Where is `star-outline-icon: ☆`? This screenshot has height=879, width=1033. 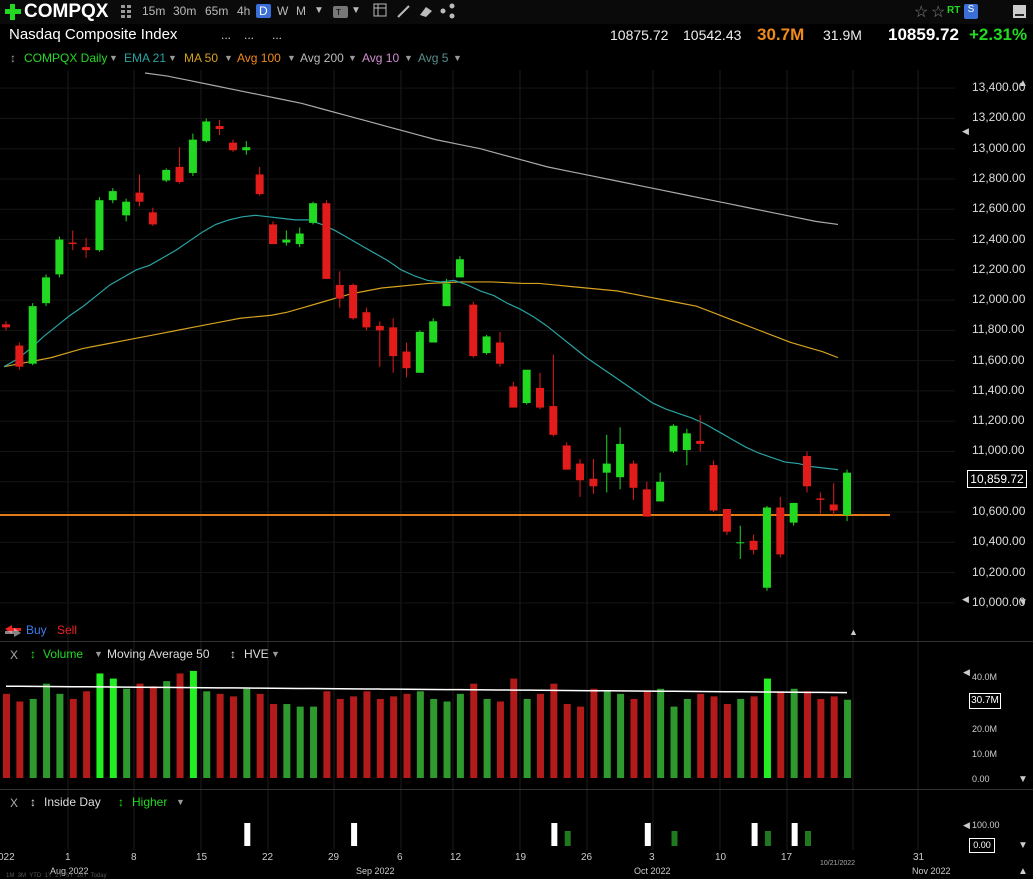
star-outline-icon: ☆ is located at coordinates (921, 12).